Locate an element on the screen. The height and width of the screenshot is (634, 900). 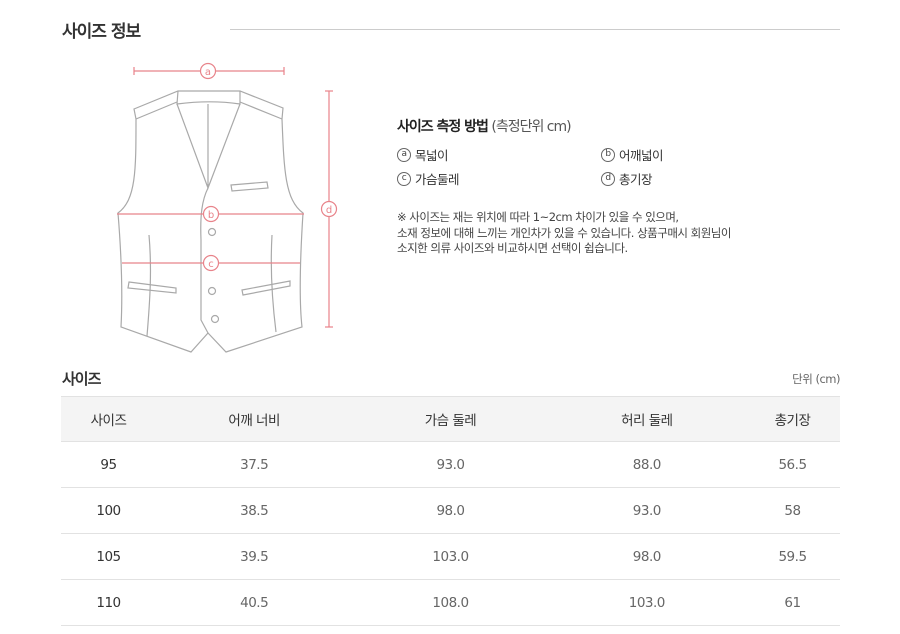
text: 56.5 is located at coordinates (792, 464).